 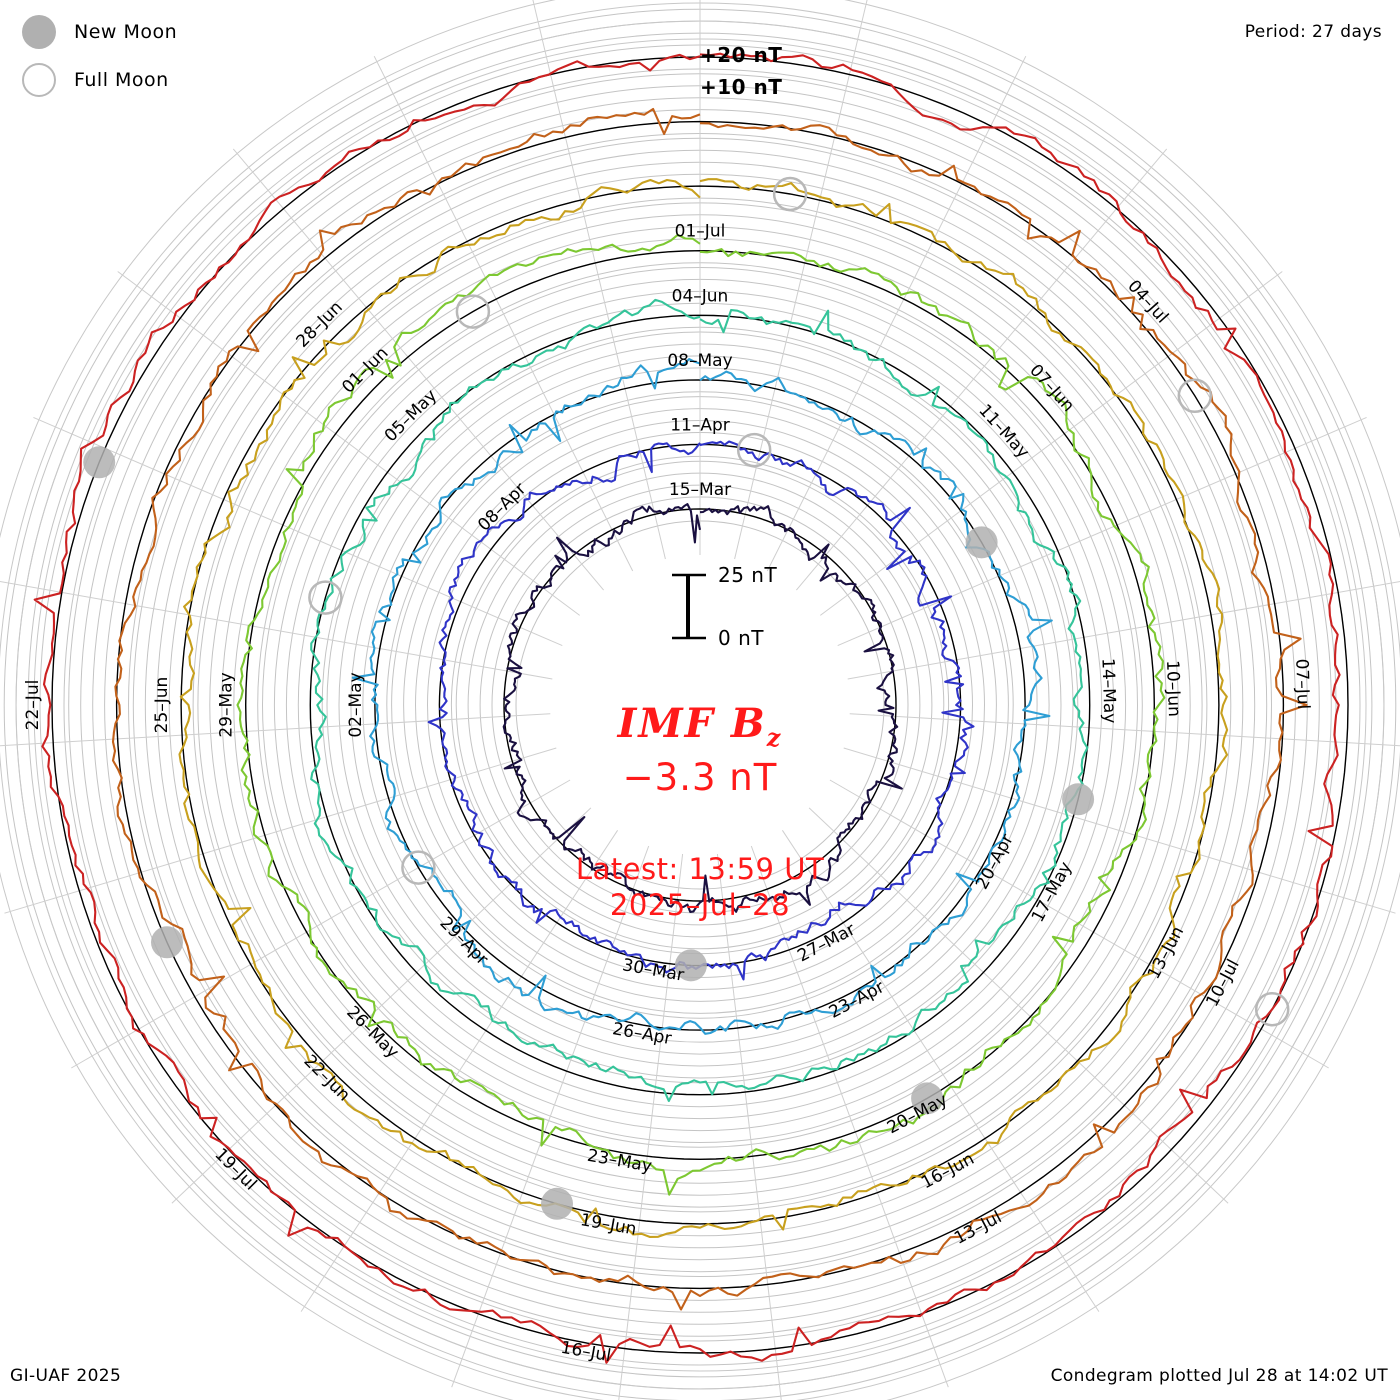 What do you see at coordinates (741, 87) in the screenshot?
I see `ring-label-plus10: +10 nT` at bounding box center [741, 87].